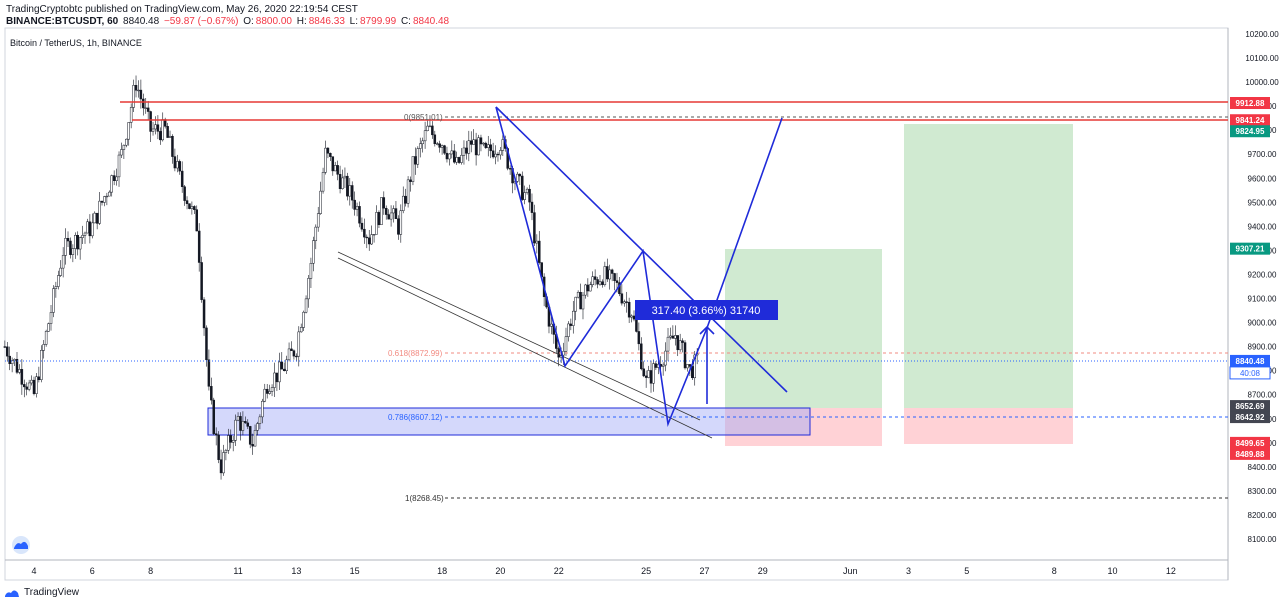 This screenshot has height=607, width=1280. I want to click on y-tick-label: 10100.00, so click(1262, 58).